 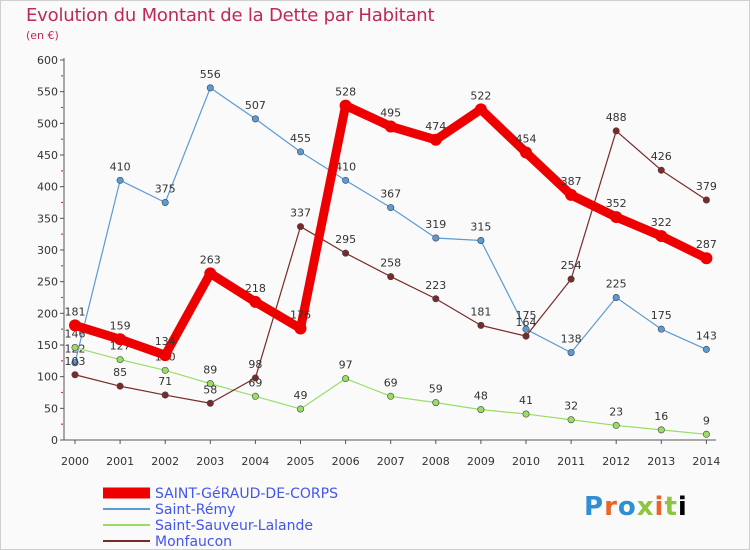 I want to click on x-tick-label: 2009, so click(x=481, y=461).